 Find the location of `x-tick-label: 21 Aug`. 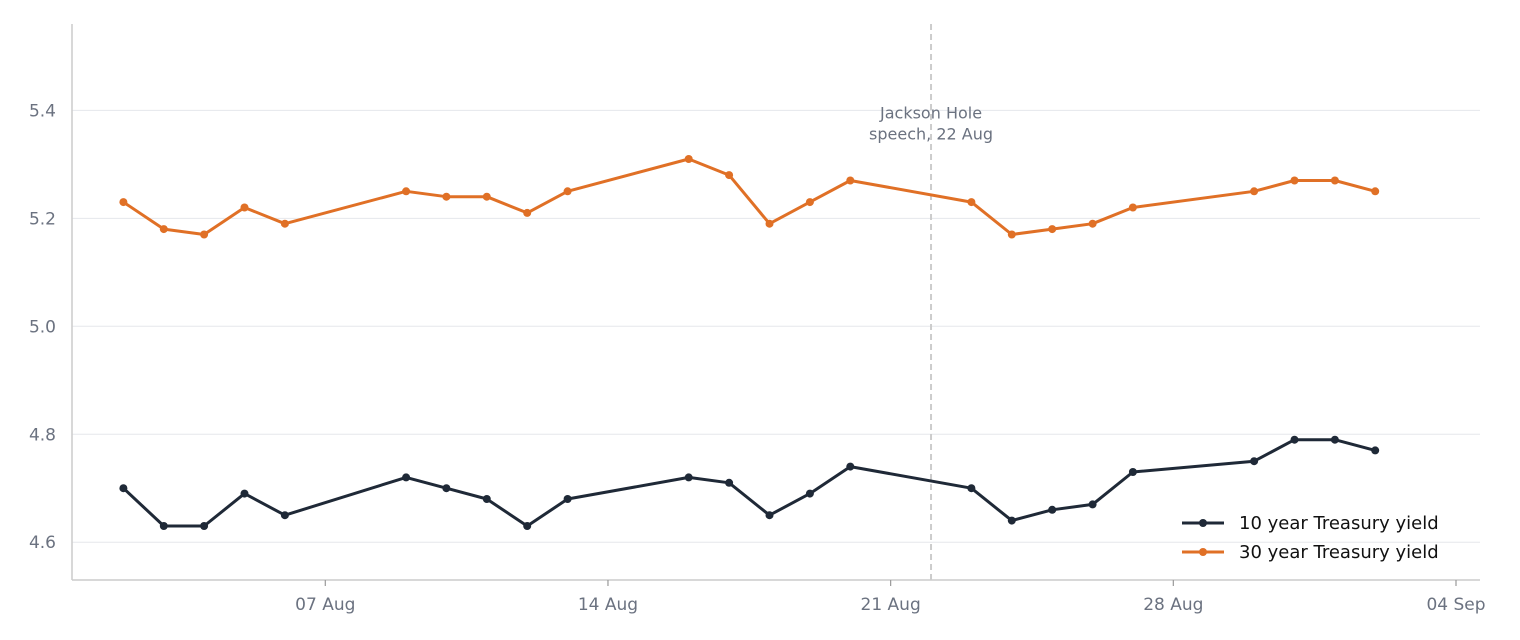

x-tick-label: 21 Aug is located at coordinates (891, 605).